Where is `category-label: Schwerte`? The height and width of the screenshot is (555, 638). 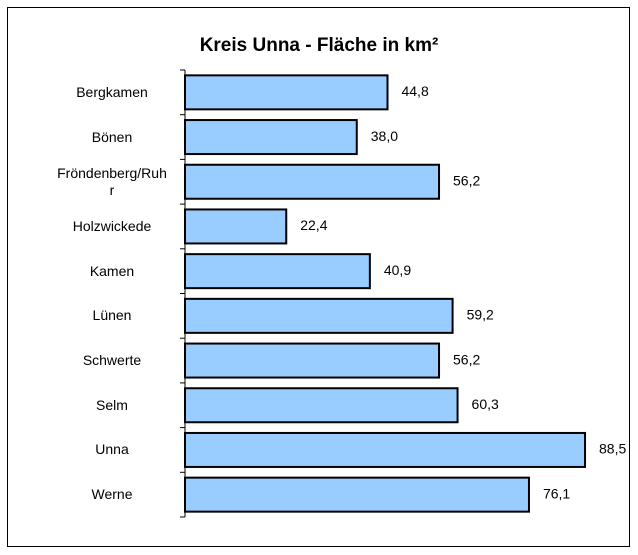
category-label: Schwerte is located at coordinates (112, 360).